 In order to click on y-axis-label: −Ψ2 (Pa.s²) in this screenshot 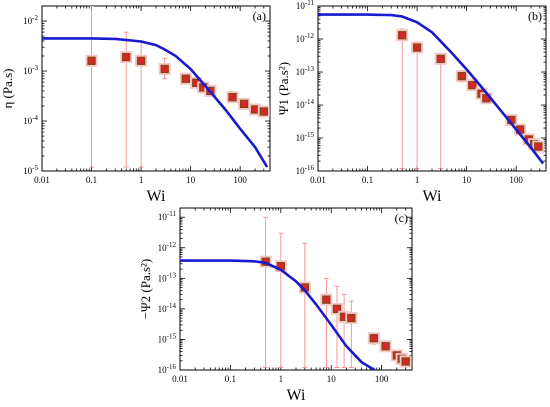, I will do `click(145, 289)`.